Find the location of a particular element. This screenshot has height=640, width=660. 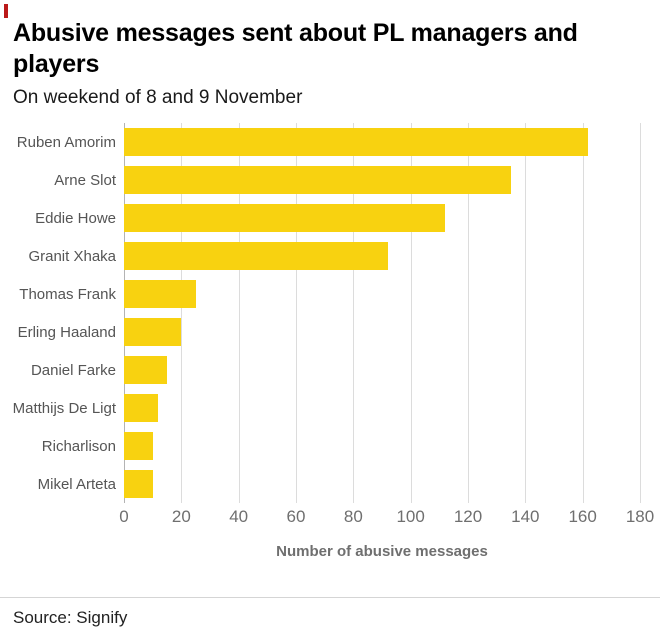

category-label: Daniel Farke is located at coordinates (73, 370).